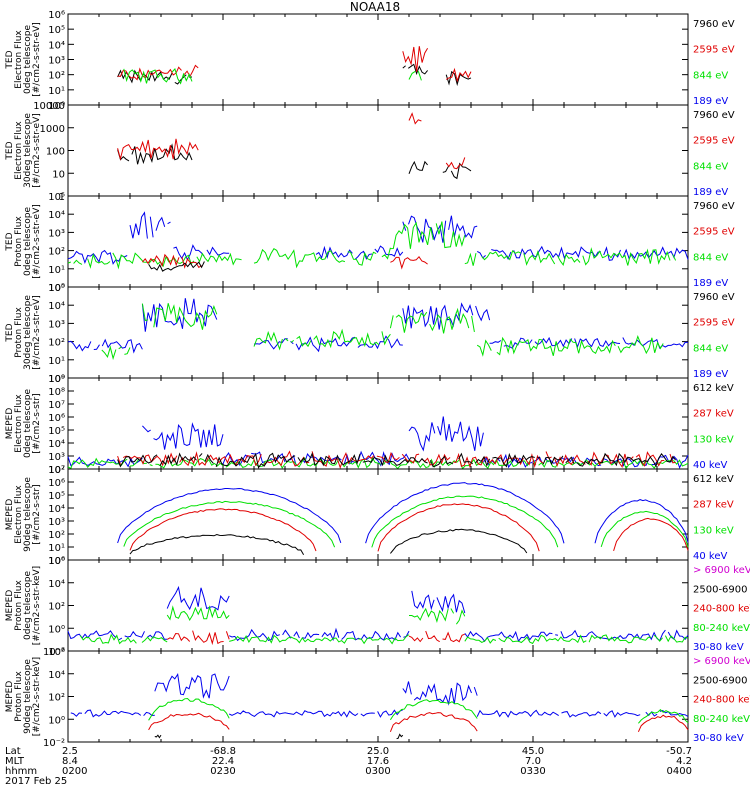  What do you see at coordinates (679, 771) in the screenshot?
I see `x-tick-label: 0400` at bounding box center [679, 771].